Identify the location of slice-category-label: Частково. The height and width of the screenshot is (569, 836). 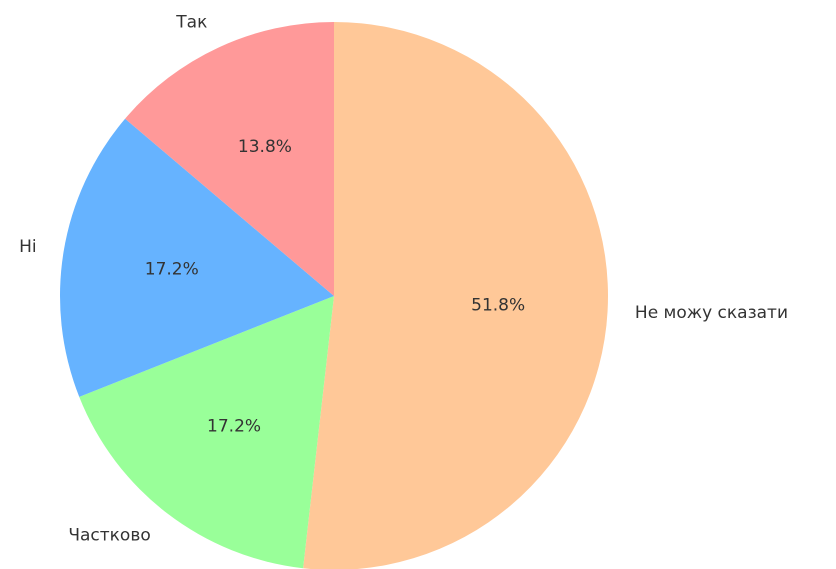
(109, 535).